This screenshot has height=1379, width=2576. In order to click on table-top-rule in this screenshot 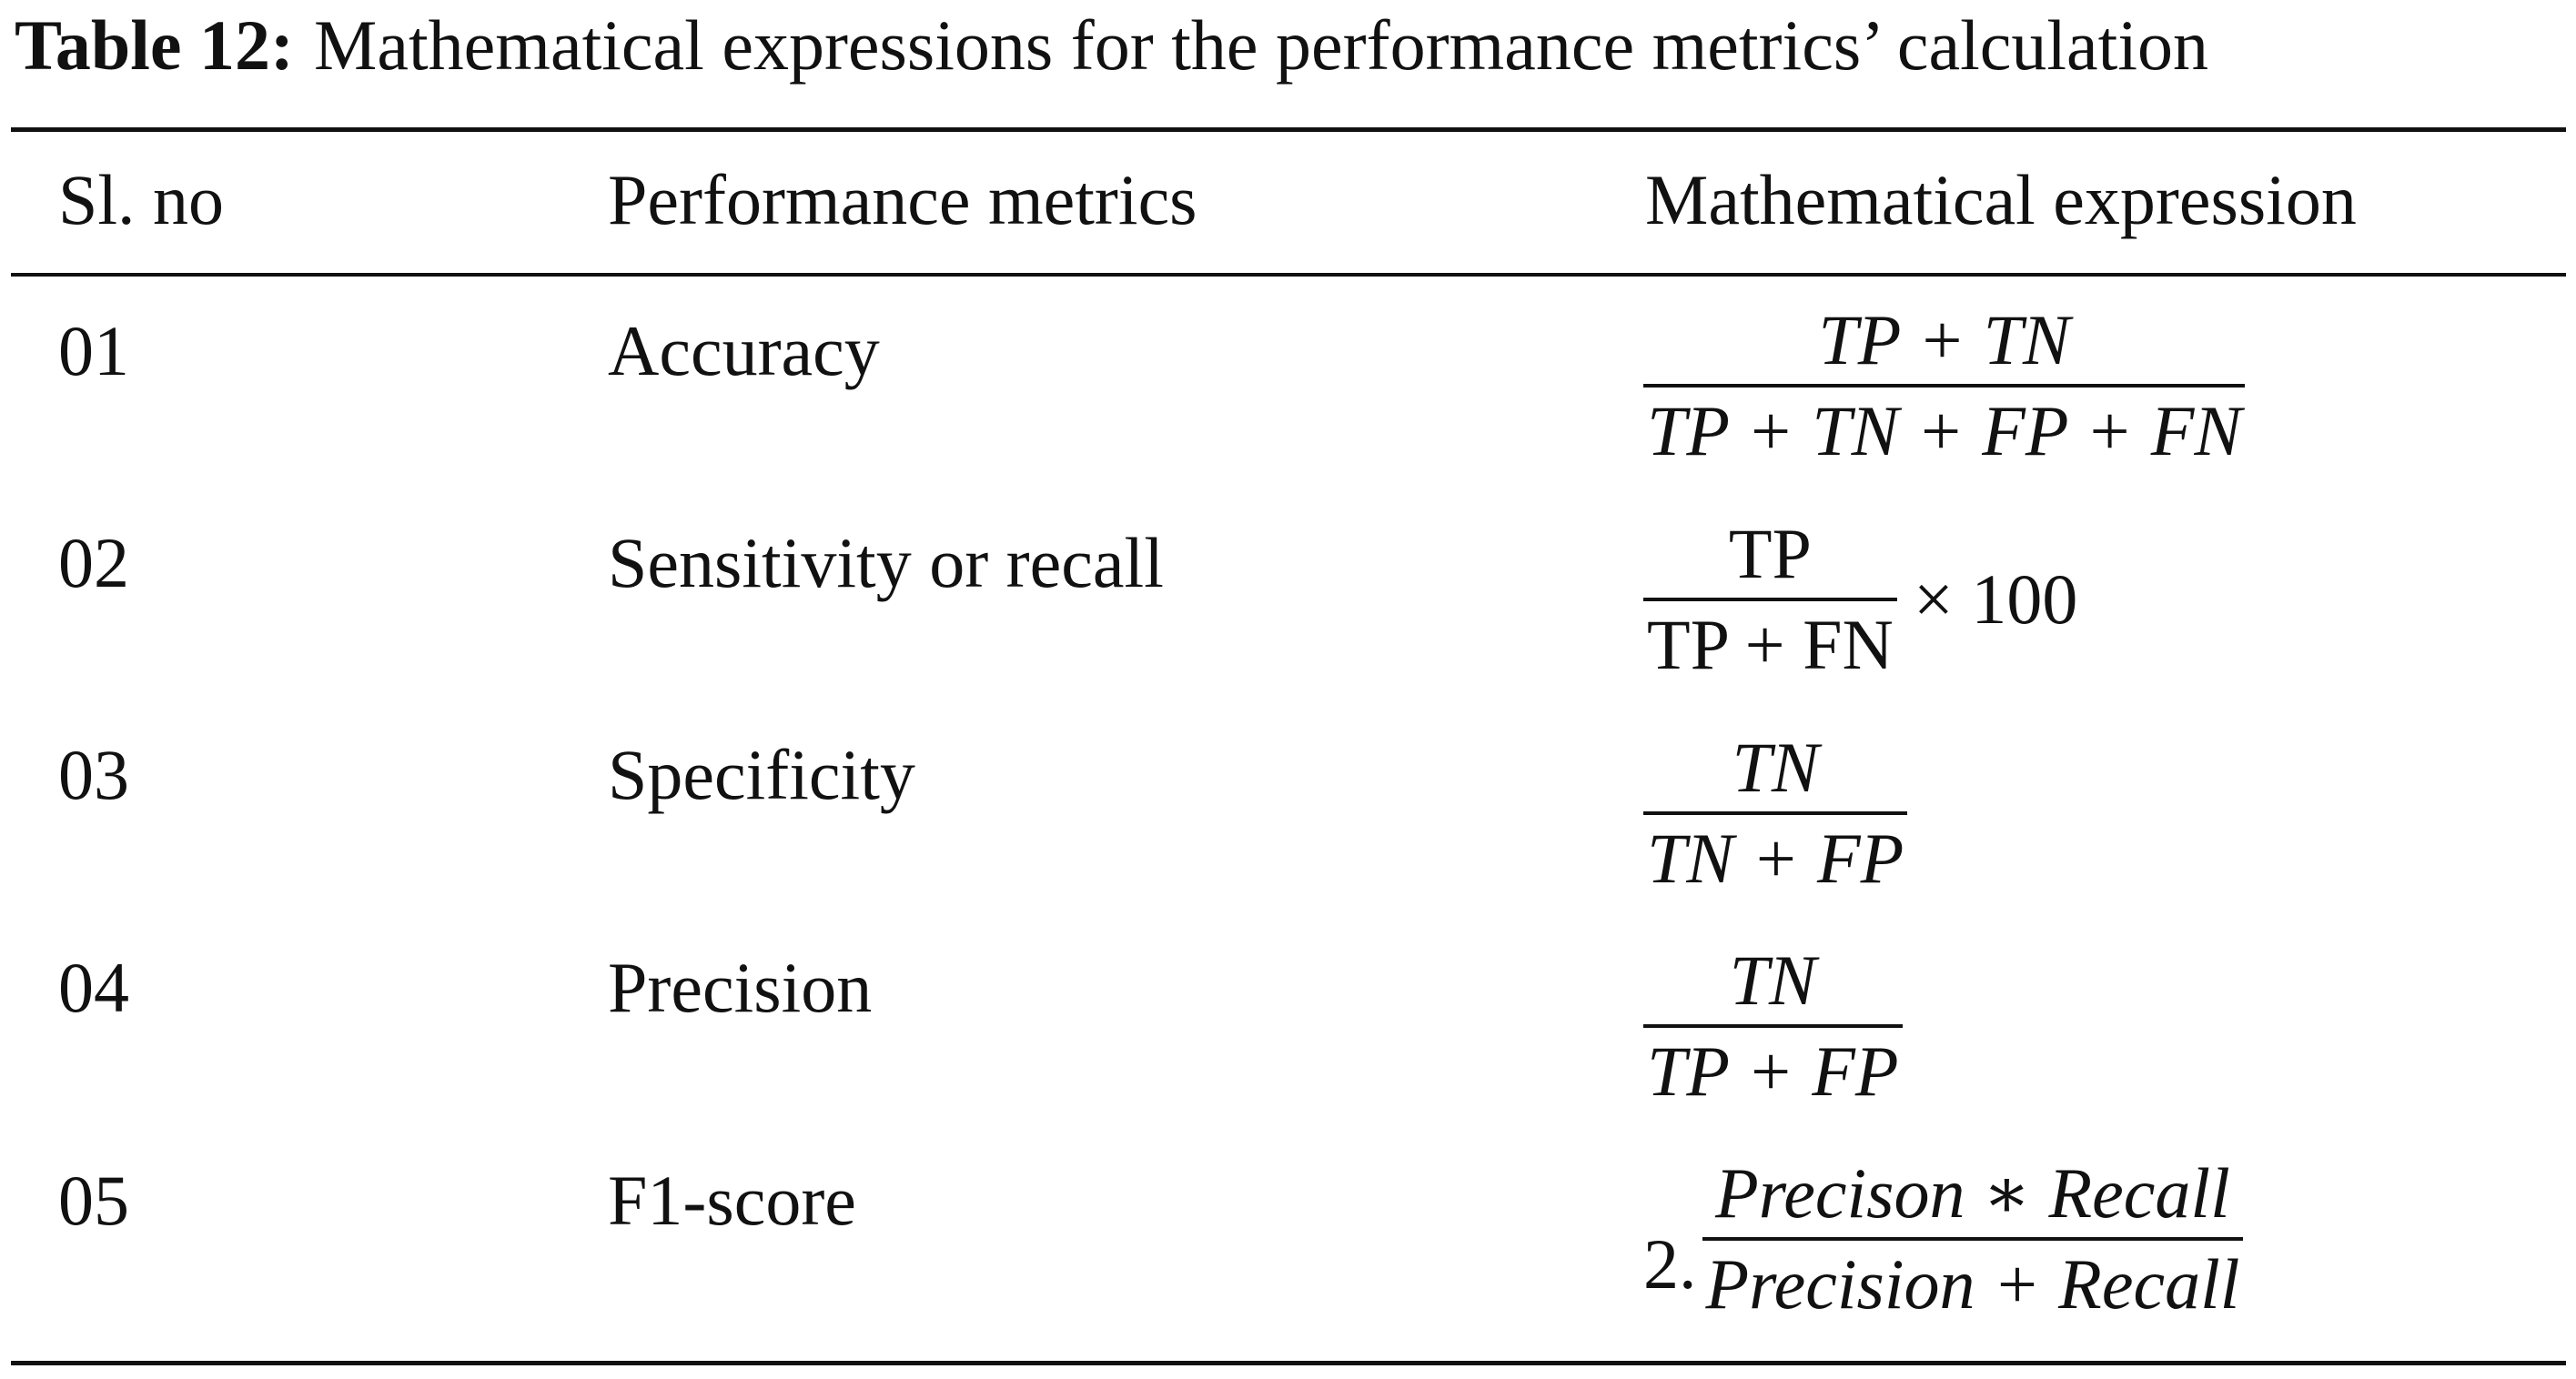, I will do `click(1288, 129)`.